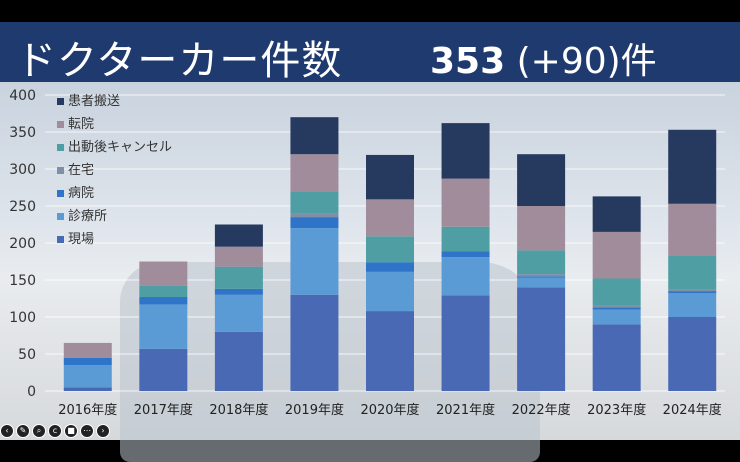  I want to click on total-number: 353, so click(468, 61).